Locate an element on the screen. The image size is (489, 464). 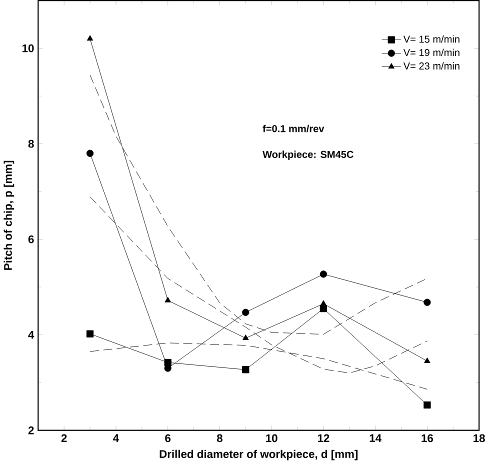
x-tick-label: 14 is located at coordinates (376, 438).